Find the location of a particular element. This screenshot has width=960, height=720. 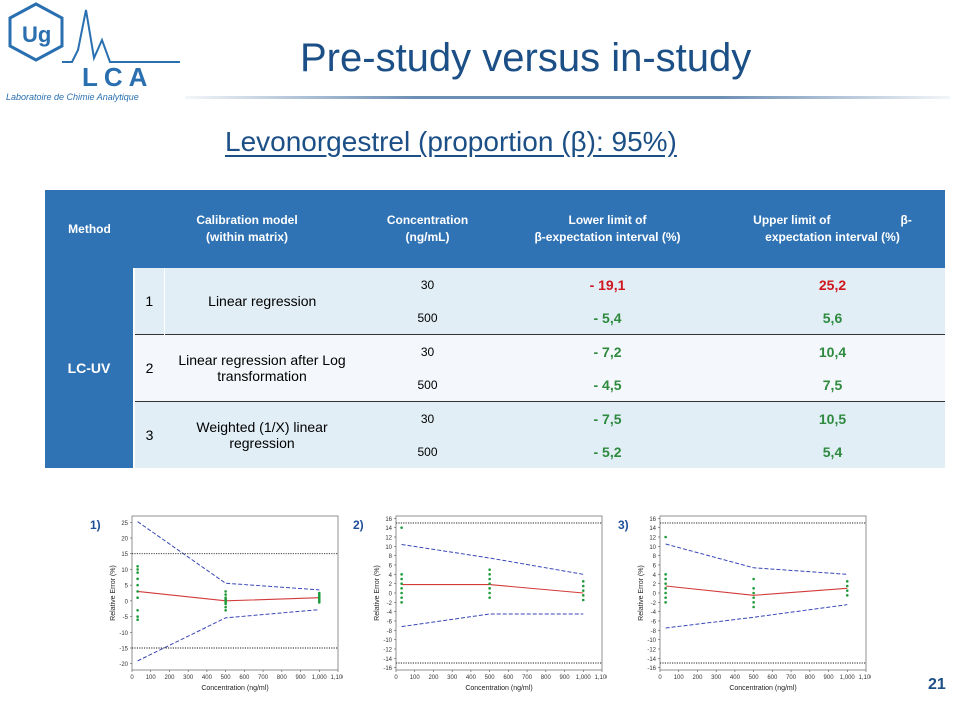

series-bias-line is located at coordinates (756, 590).